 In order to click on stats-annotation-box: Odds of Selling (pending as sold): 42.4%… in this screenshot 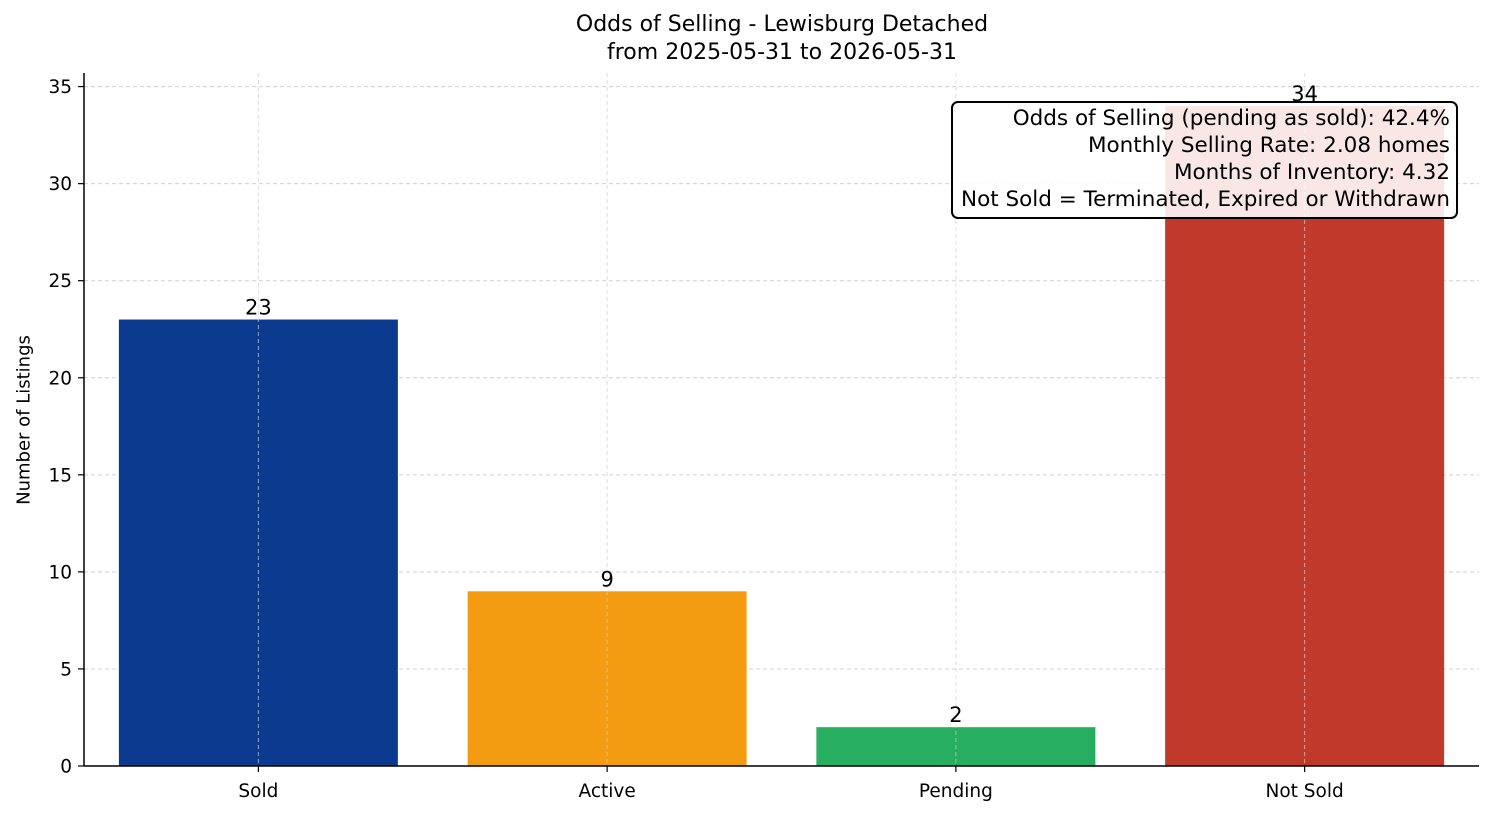, I will do `click(1204, 160)`.